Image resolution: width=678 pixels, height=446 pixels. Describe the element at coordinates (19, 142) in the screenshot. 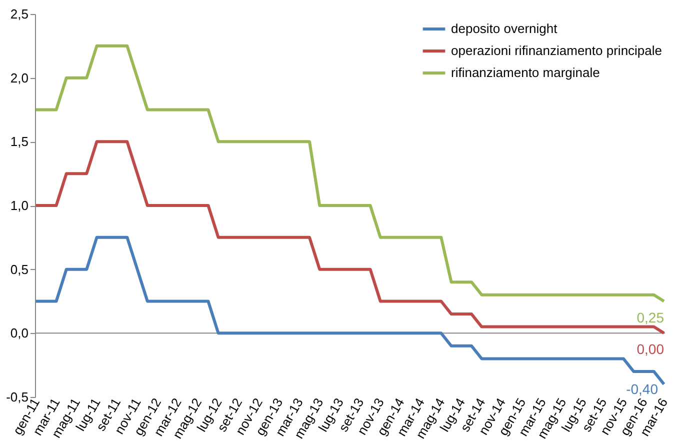

I see `y-tick-label: 1,5` at that location.